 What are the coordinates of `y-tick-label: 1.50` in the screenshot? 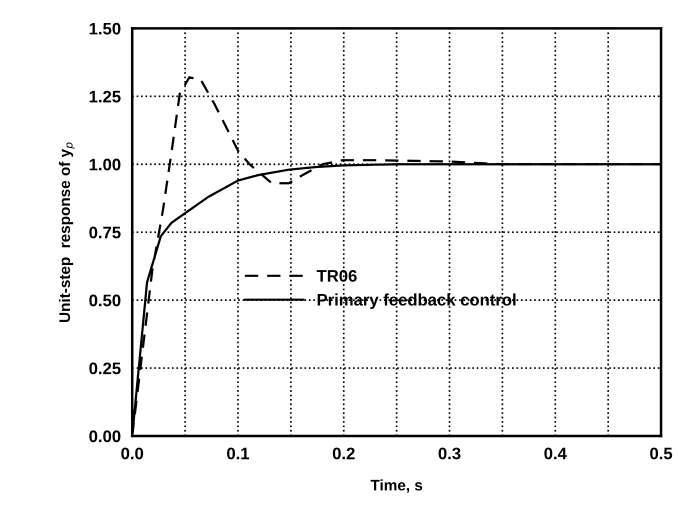 It's located at (105, 28).